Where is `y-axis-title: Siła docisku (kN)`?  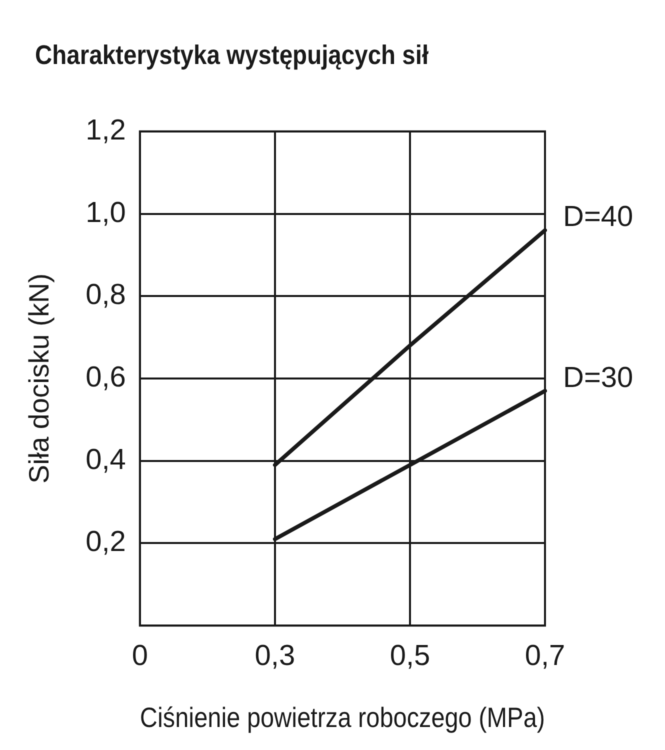
y-axis-title: Siła docisku (kN) is located at coordinates (39, 378).